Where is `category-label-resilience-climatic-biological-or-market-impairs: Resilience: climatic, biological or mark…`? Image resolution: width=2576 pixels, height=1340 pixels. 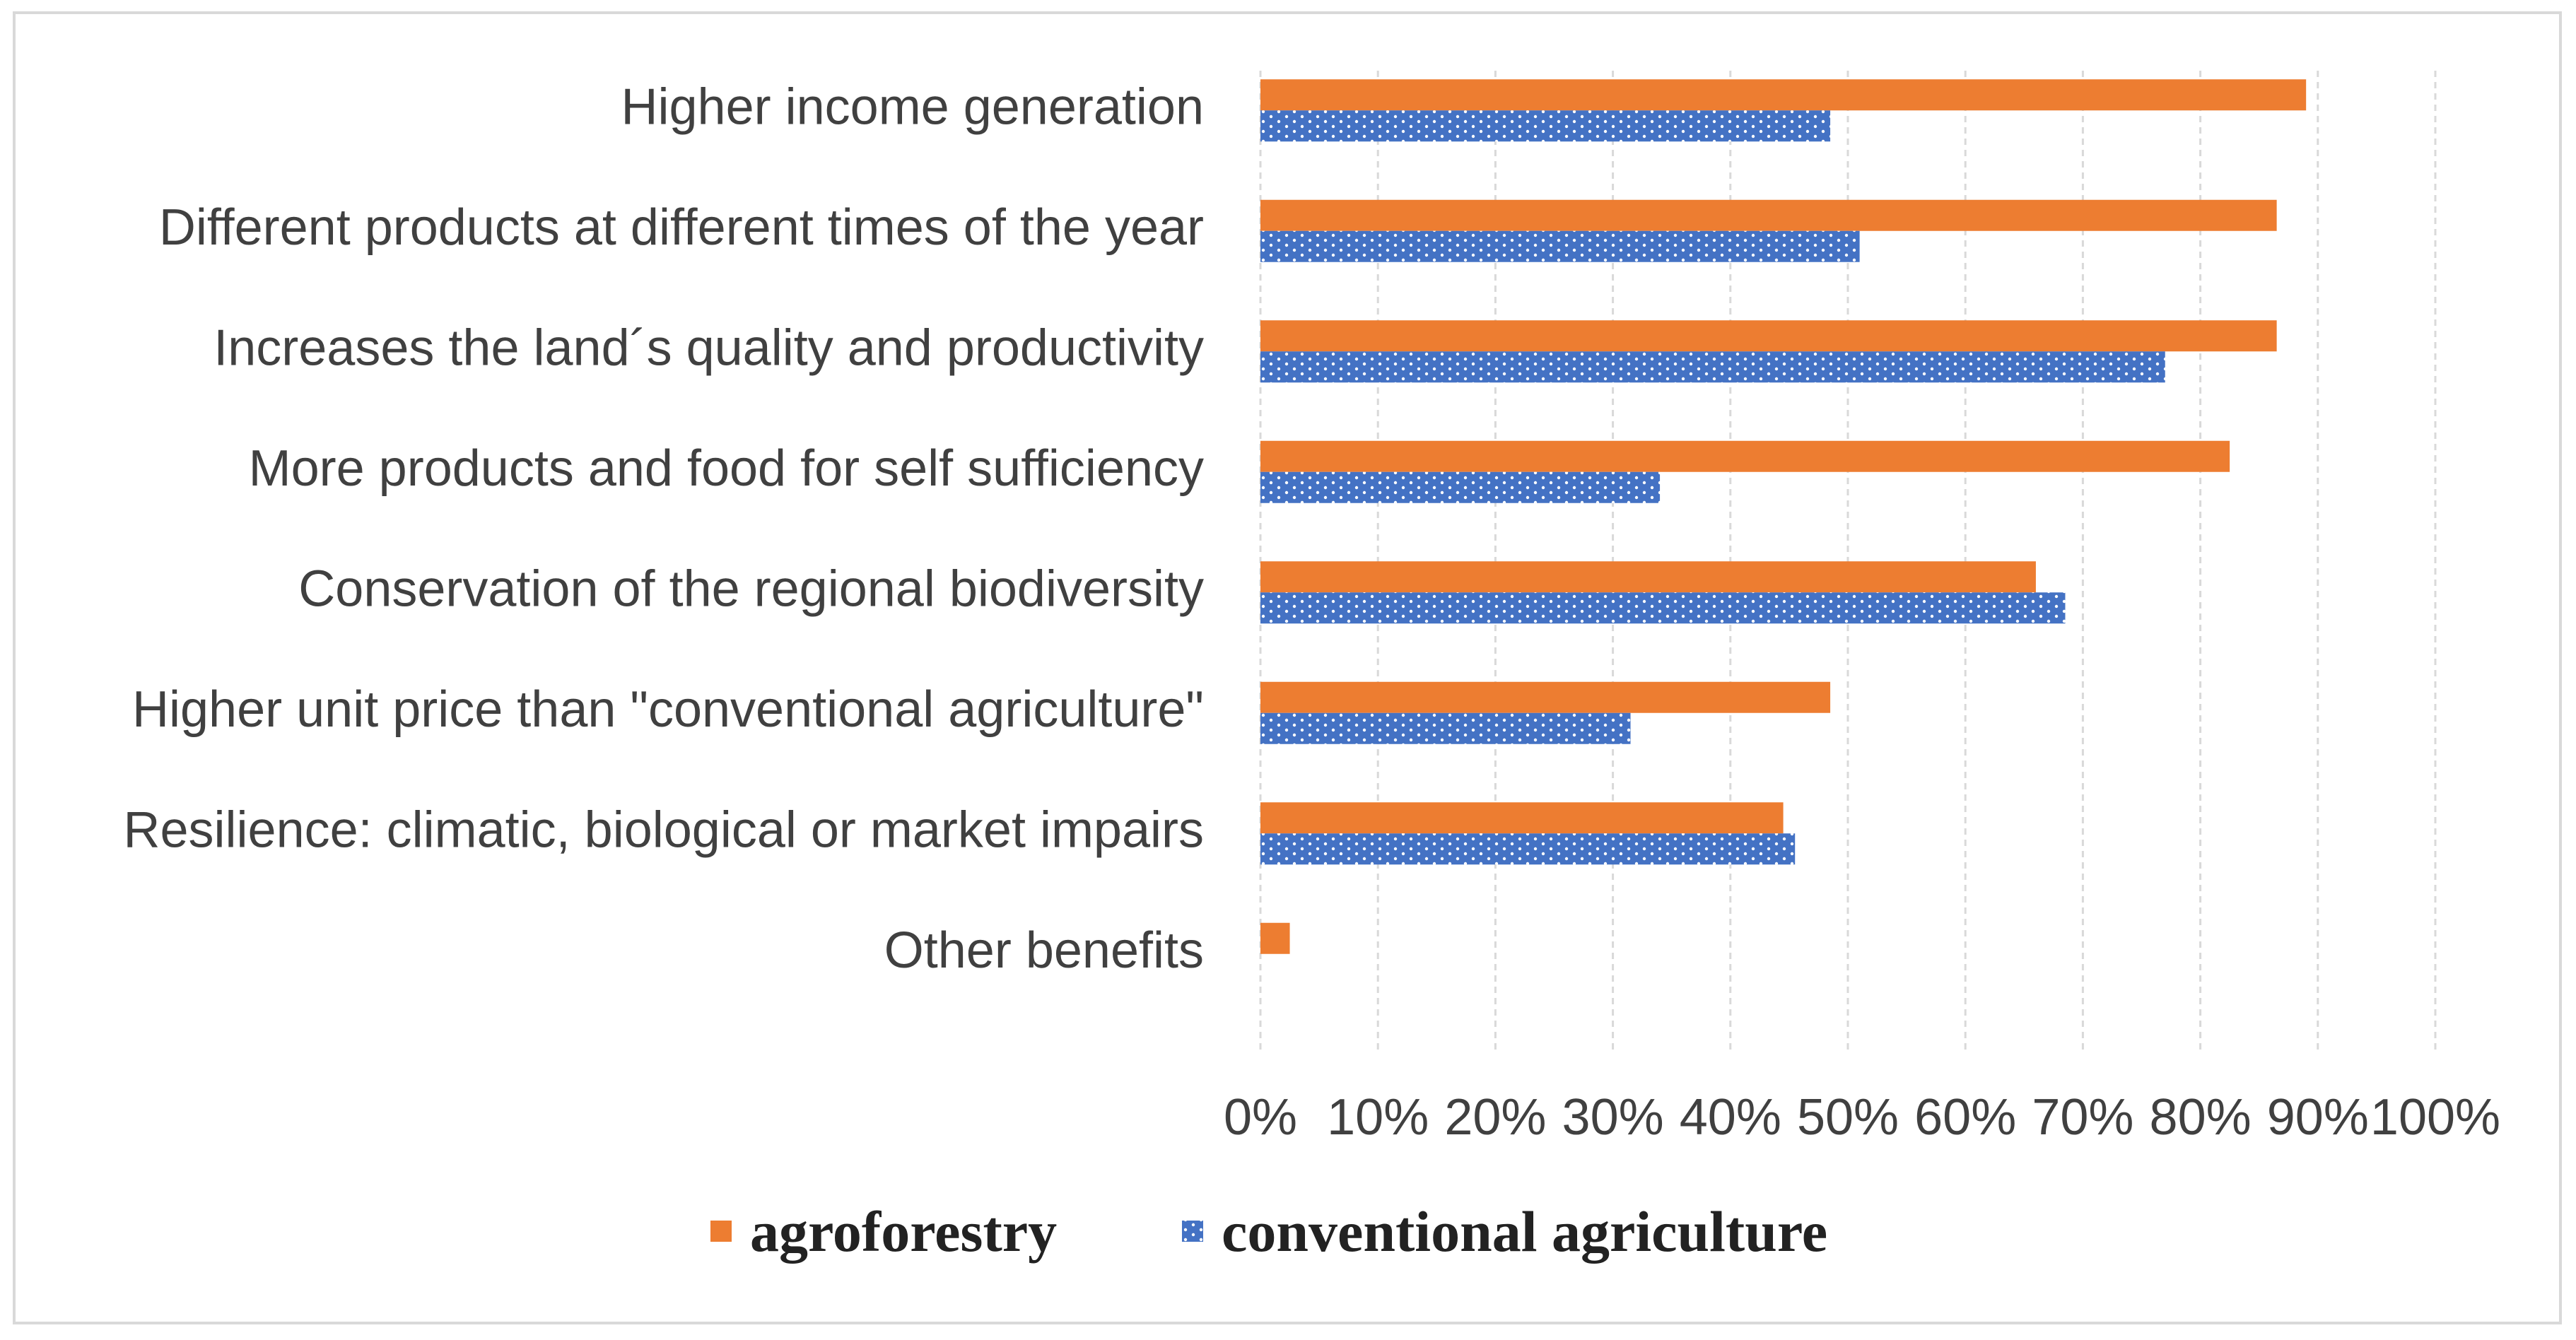 category-label-resilience-climatic-biological-or-market-impairs: Resilience: climatic, biological or mark… is located at coordinates (664, 829).